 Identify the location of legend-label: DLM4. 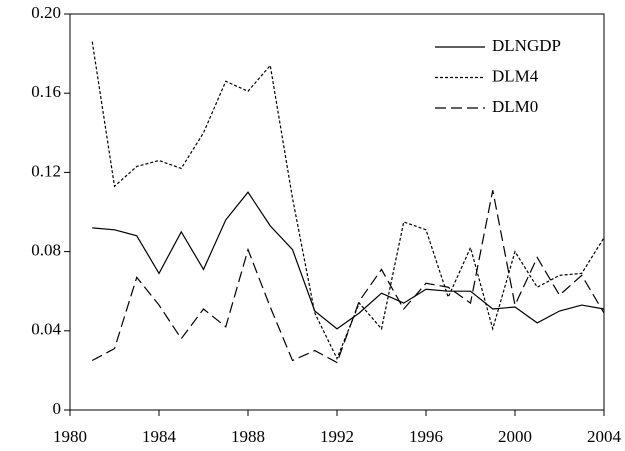
(515, 75).